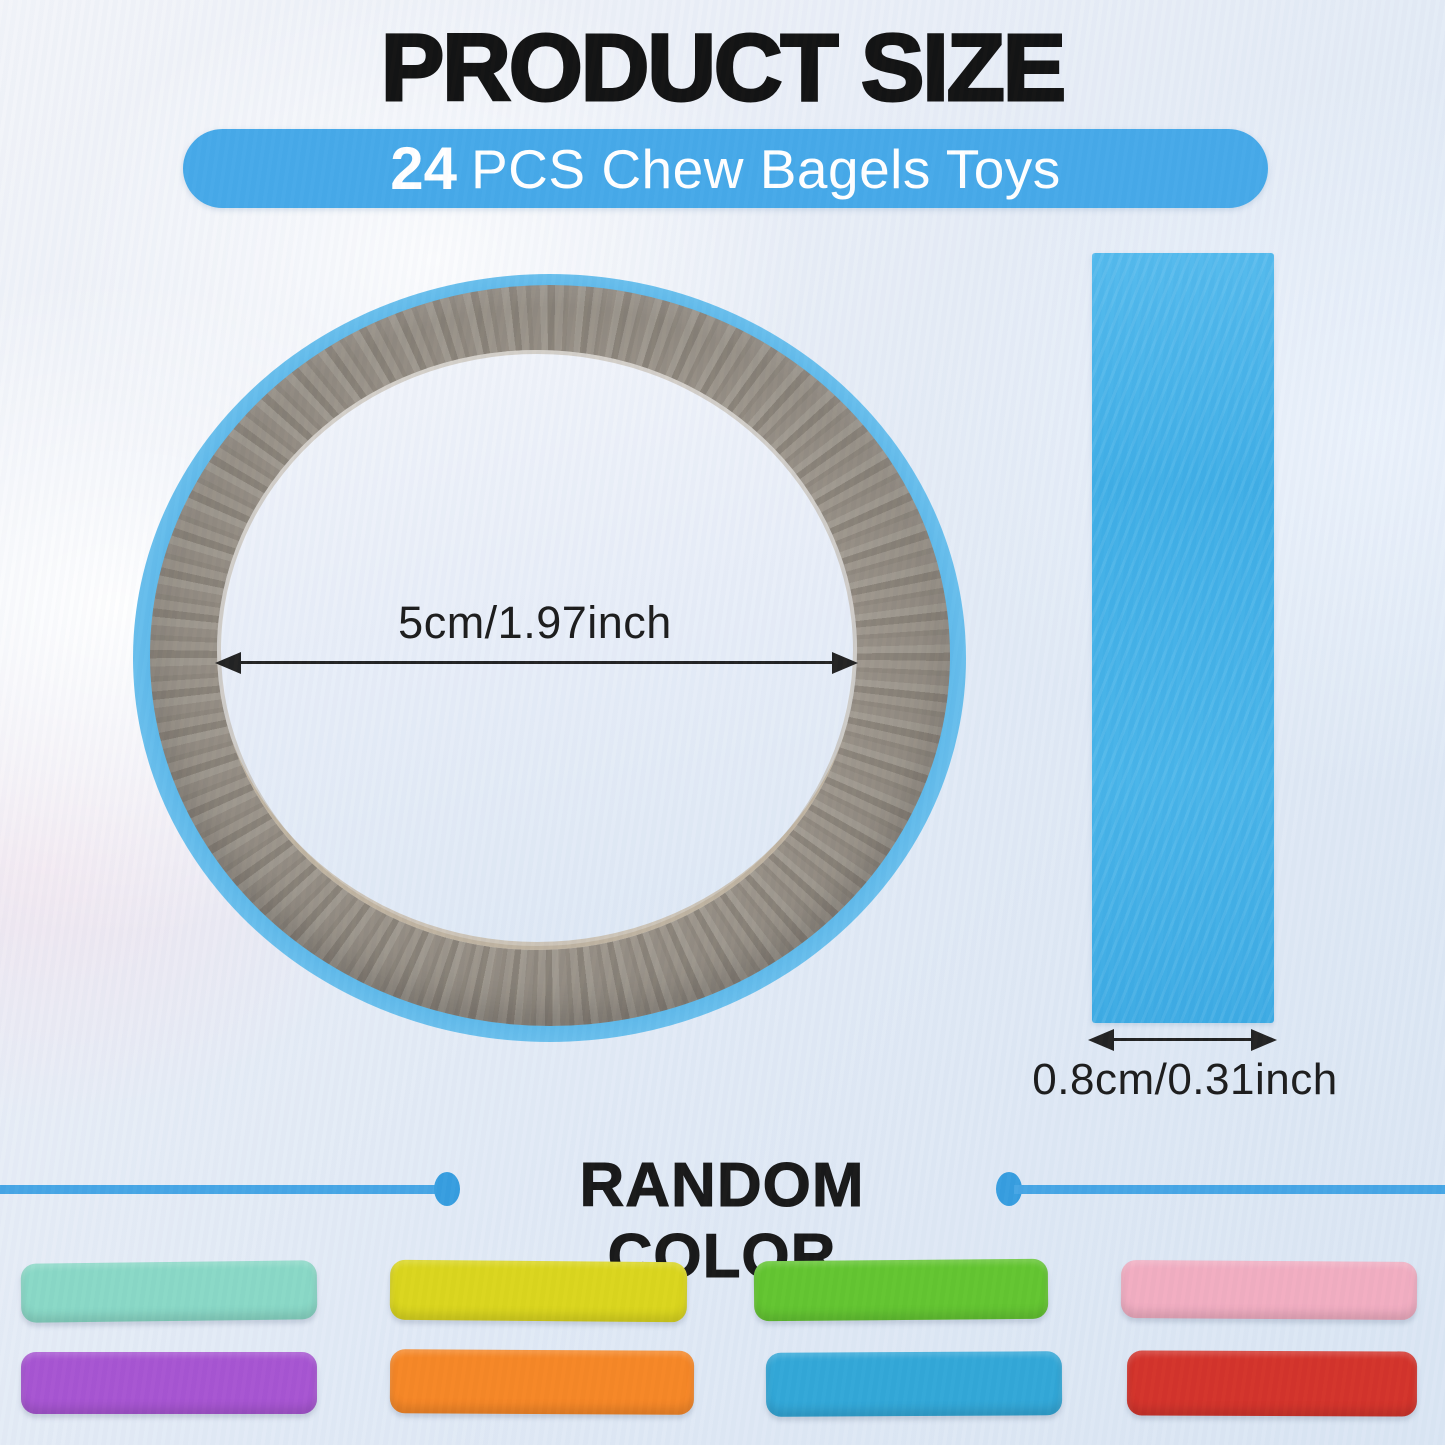 This screenshot has width=1445, height=1445. What do you see at coordinates (535, 622) in the screenshot?
I see `diameter-label: 5cm/1.97inch` at bounding box center [535, 622].